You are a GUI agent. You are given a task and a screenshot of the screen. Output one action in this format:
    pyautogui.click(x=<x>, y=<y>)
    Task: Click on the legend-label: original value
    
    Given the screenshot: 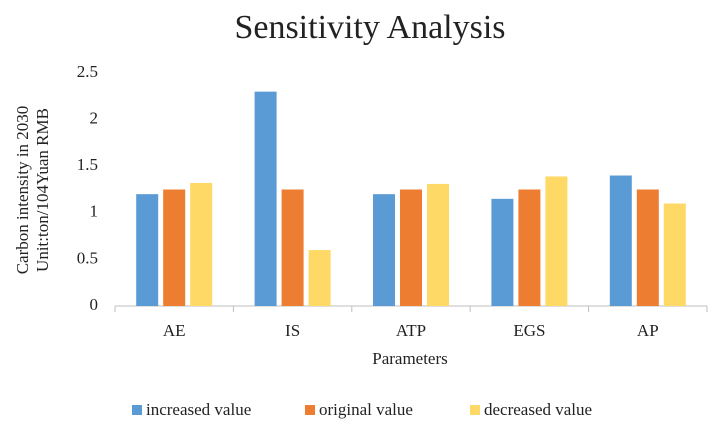 What is the action you would take?
    pyautogui.click(x=366, y=409)
    